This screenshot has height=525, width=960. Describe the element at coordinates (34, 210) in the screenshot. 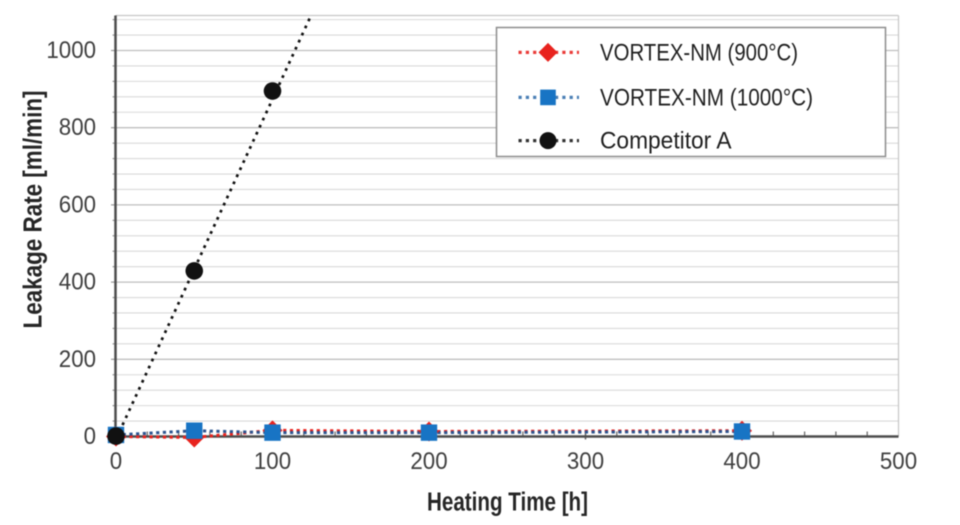

I see `svg-text: Leakage Rate [ml/min]` at that location.